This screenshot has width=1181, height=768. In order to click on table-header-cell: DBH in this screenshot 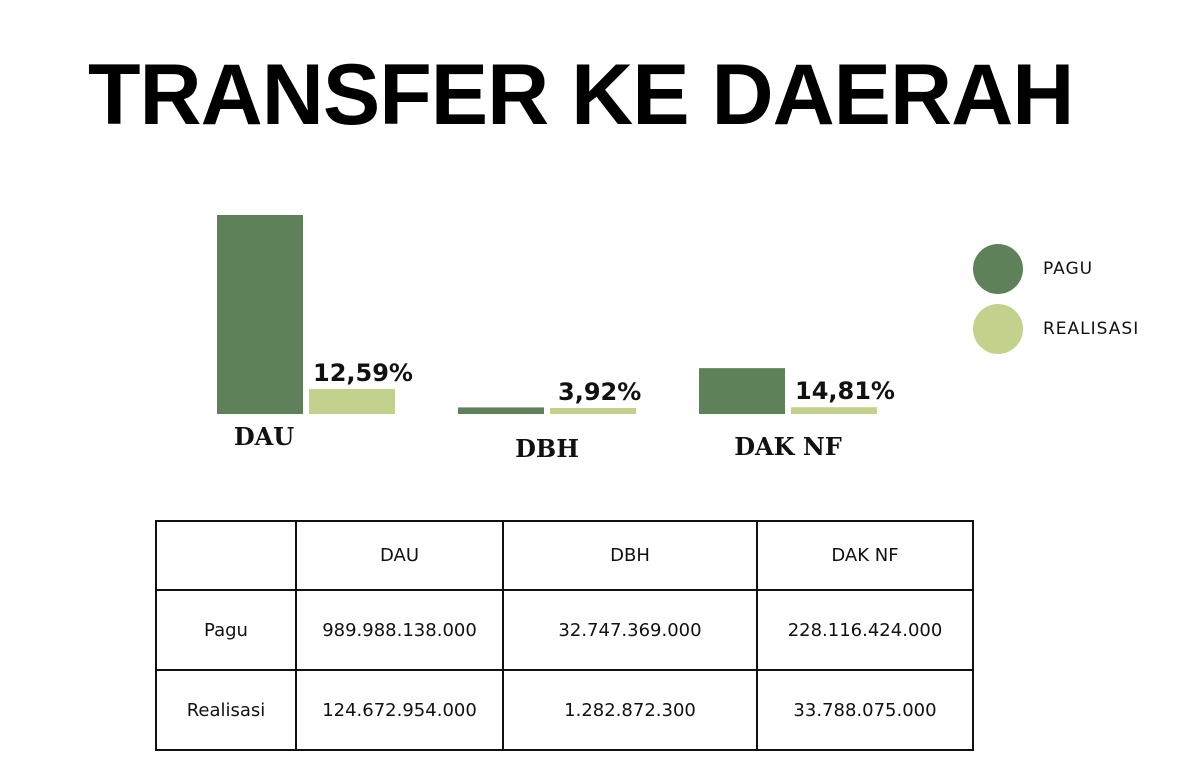, I will do `click(630, 555)`.